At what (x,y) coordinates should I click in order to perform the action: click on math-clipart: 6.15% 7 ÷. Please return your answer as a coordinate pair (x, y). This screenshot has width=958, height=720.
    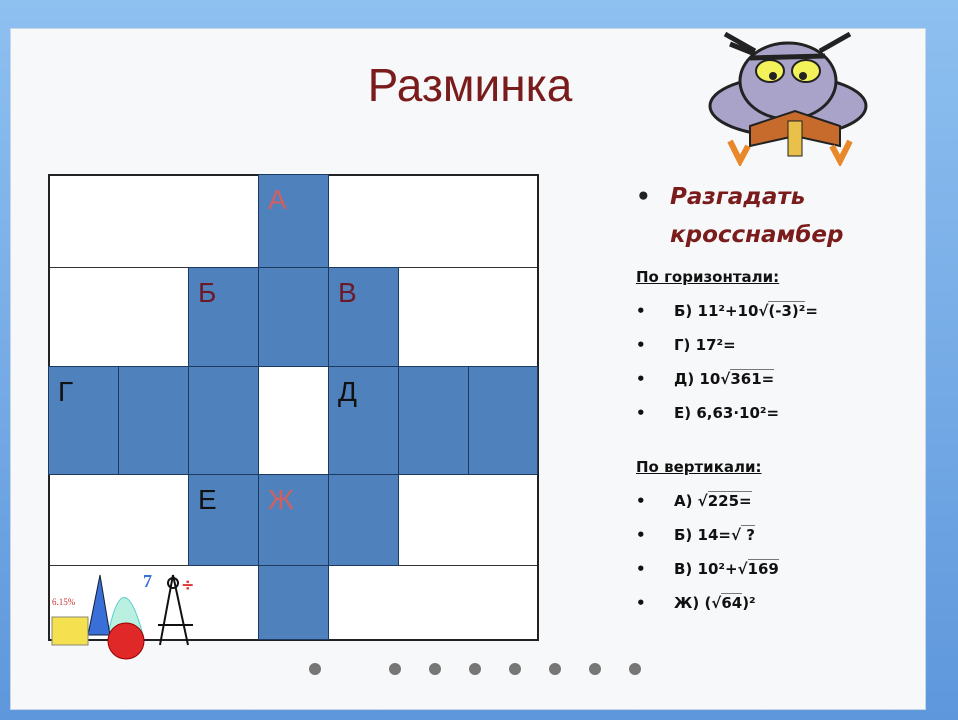
    Looking at the image, I should click on (122, 615).